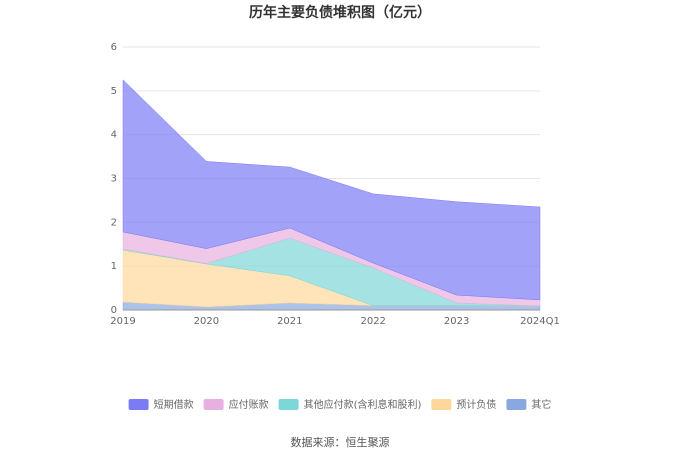  I want to click on legend-label: 其他应付款(含利息和股利), so click(363, 404).